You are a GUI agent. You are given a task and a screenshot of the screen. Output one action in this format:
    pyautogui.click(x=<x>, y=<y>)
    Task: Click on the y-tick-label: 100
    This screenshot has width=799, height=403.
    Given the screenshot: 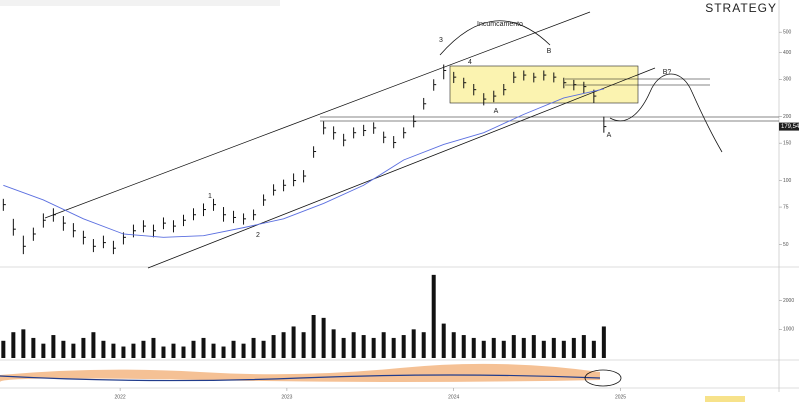 What is the action you would take?
    pyautogui.click(x=787, y=181)
    